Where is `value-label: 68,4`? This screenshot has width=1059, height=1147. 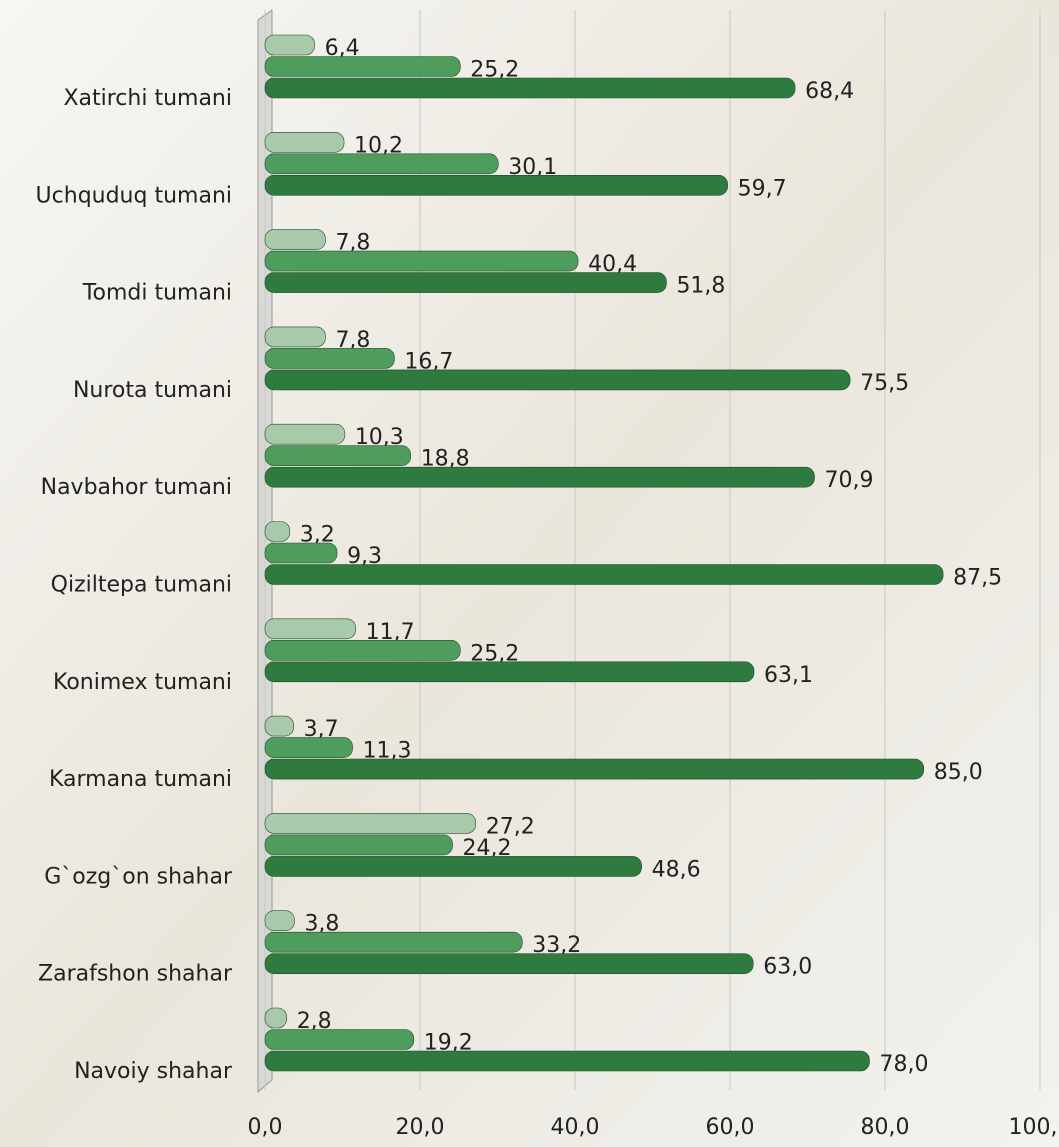 value-label: 68,4 is located at coordinates (829, 91).